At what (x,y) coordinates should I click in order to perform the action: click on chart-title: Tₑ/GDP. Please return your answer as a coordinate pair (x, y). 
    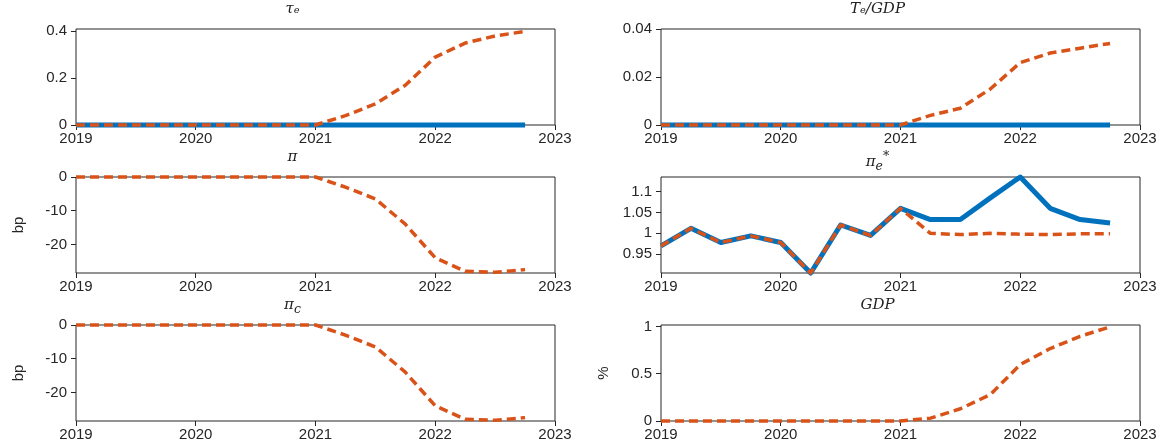
    Looking at the image, I should click on (877, 8).